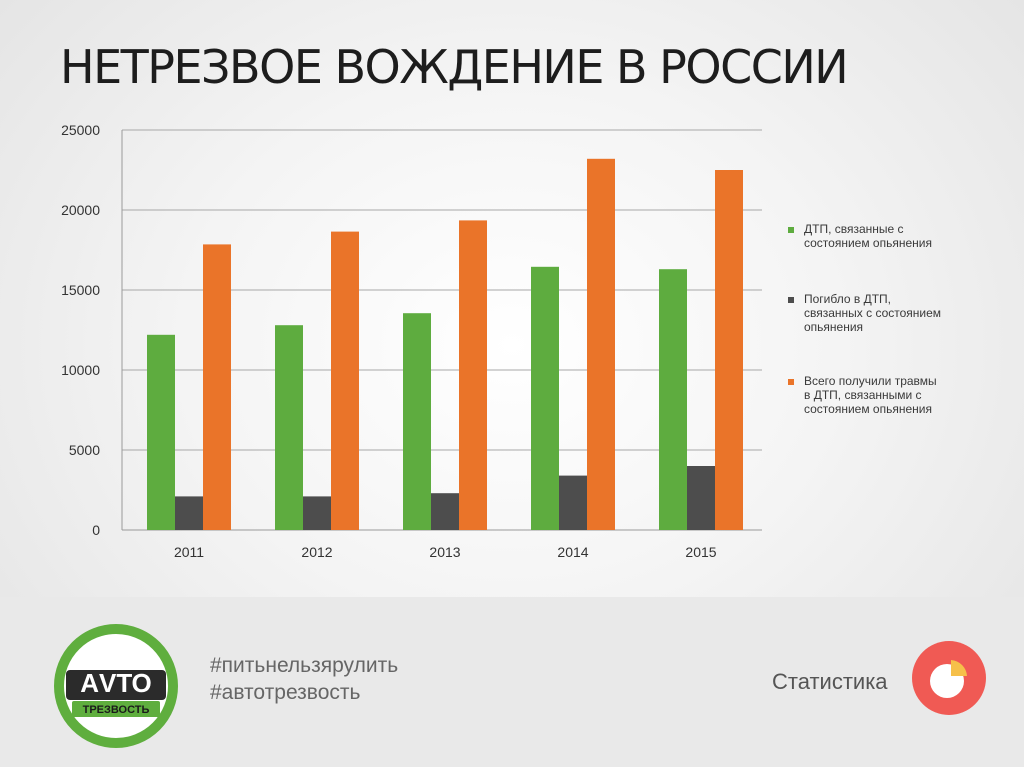 The image size is (1024, 767). I want to click on x-axis-labels: 2011 2012 2013 2014 2015, so click(445, 552).